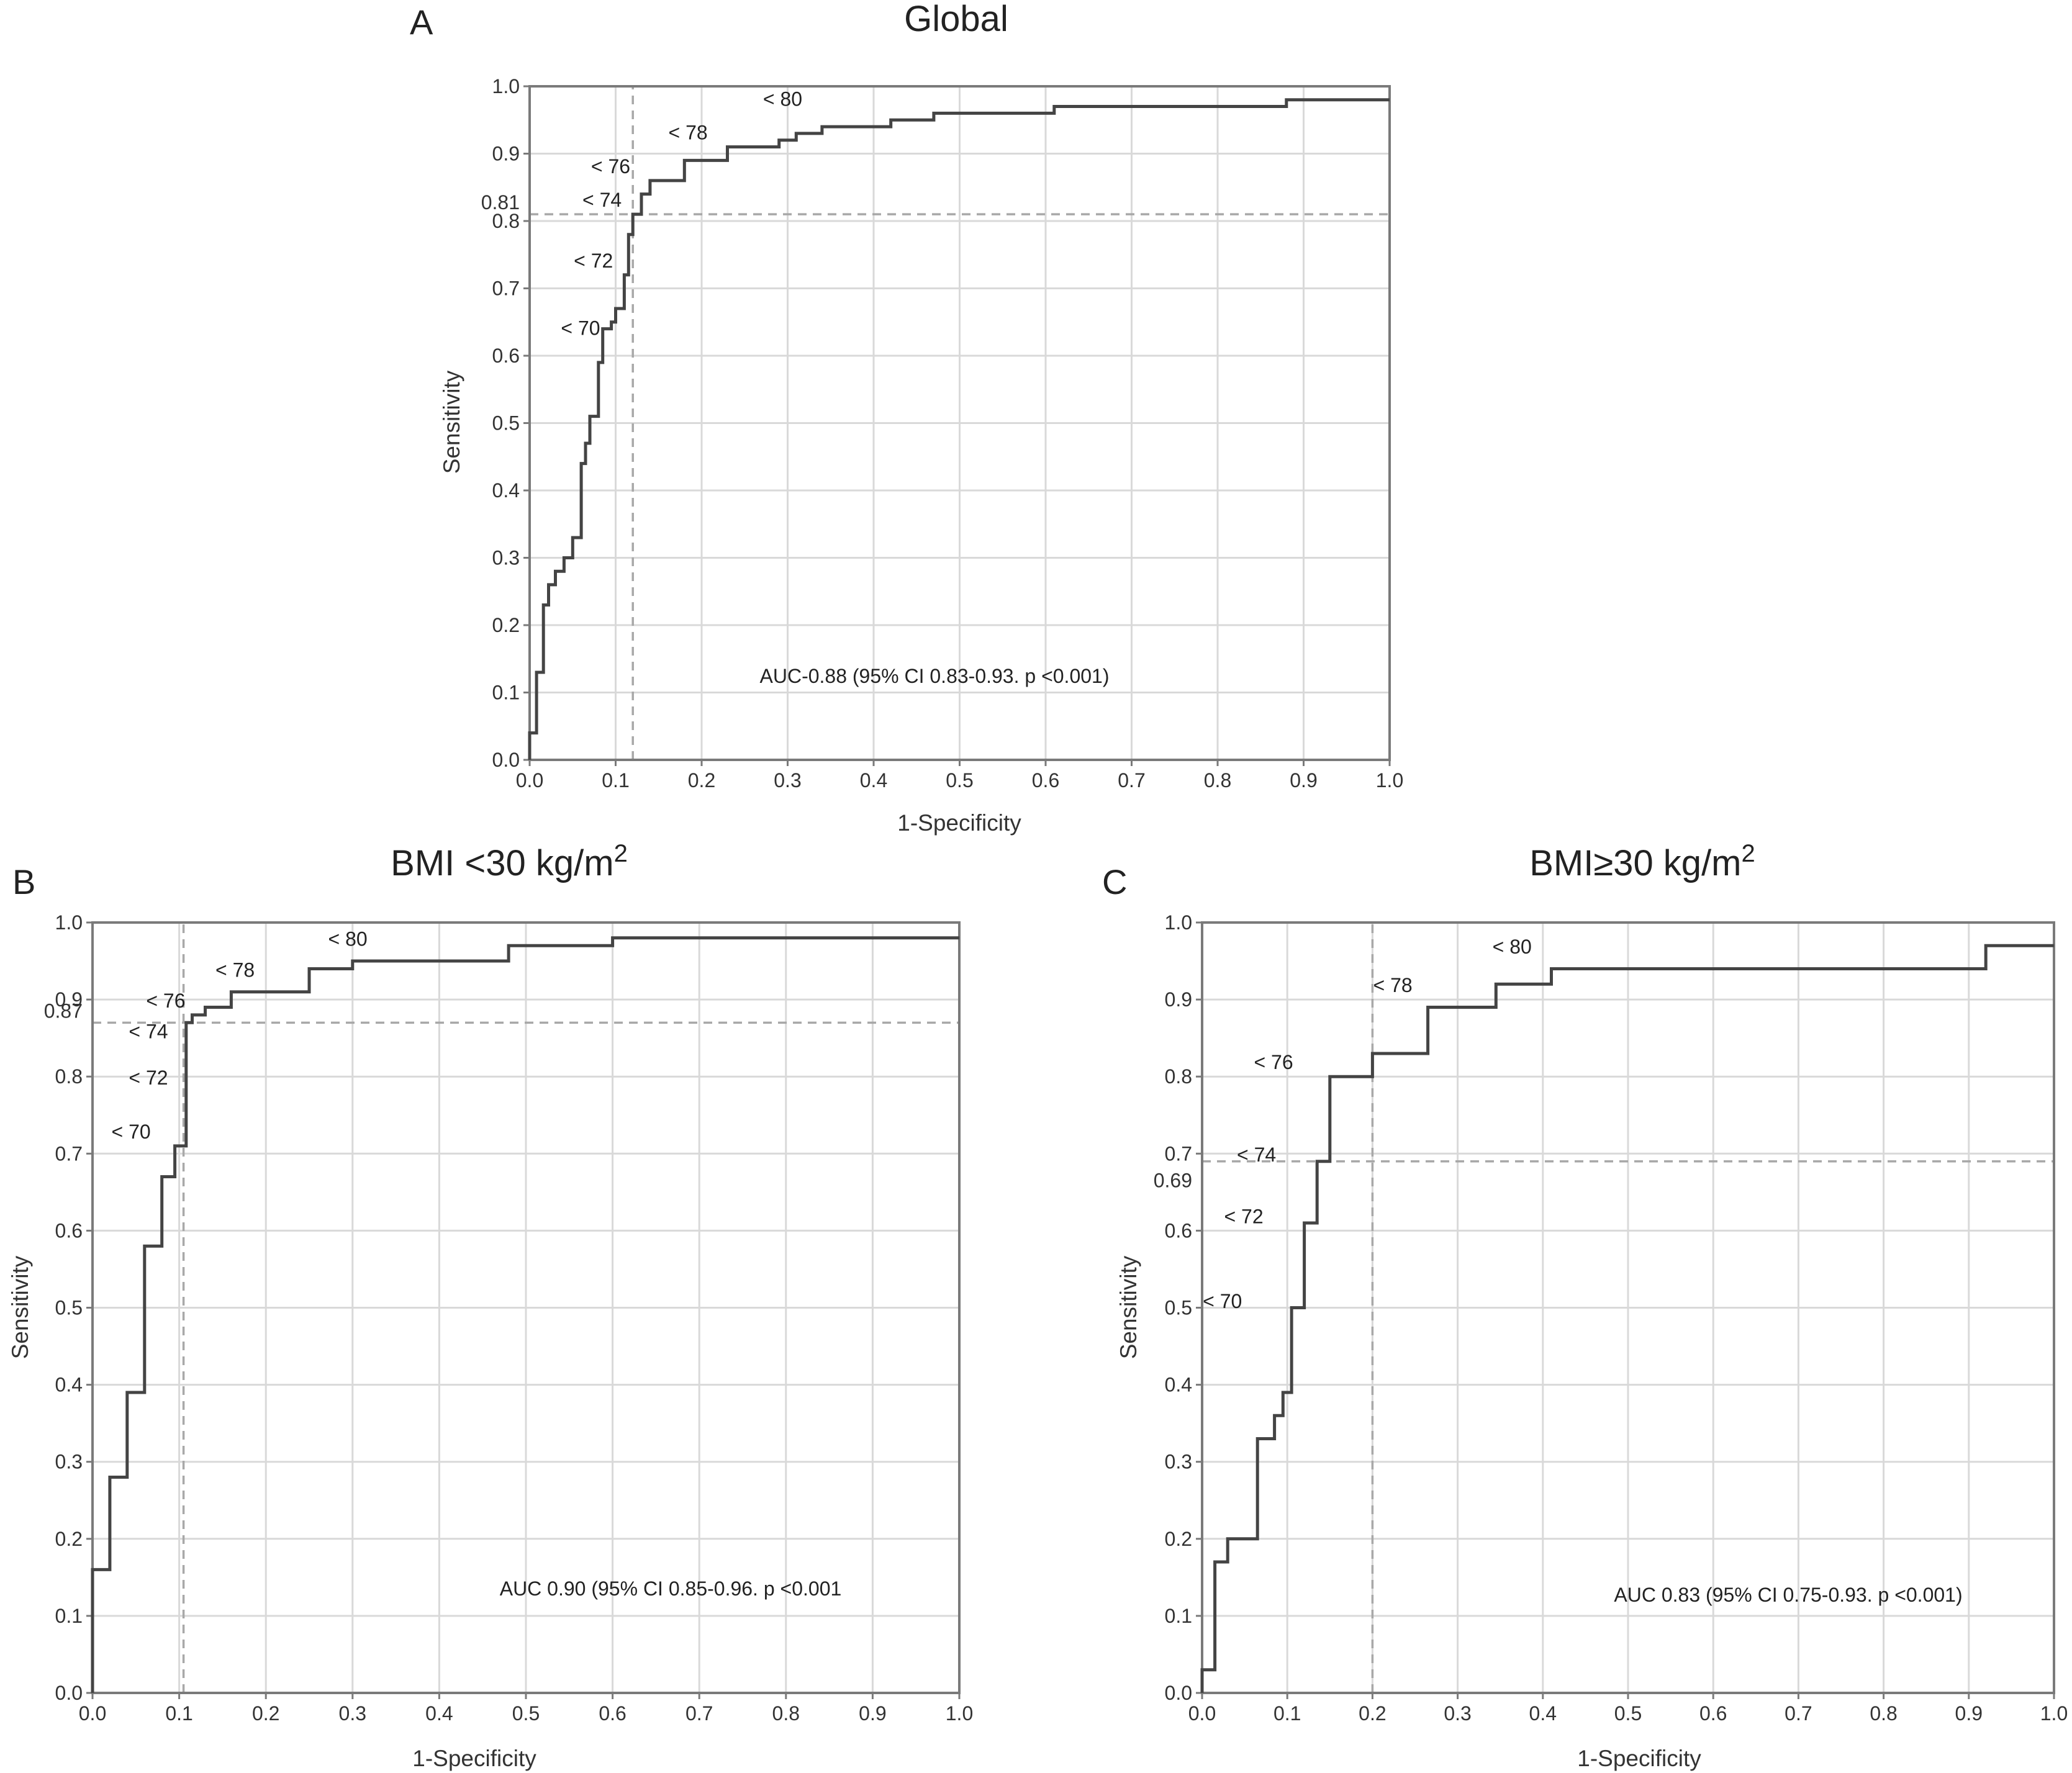 The width and height of the screenshot is (2072, 1773). Describe the element at coordinates (1788, 1595) in the screenshot. I see `auc-annotation: AUC 0.83 (95% CI 0.75-0.93. p <0.001)` at that location.